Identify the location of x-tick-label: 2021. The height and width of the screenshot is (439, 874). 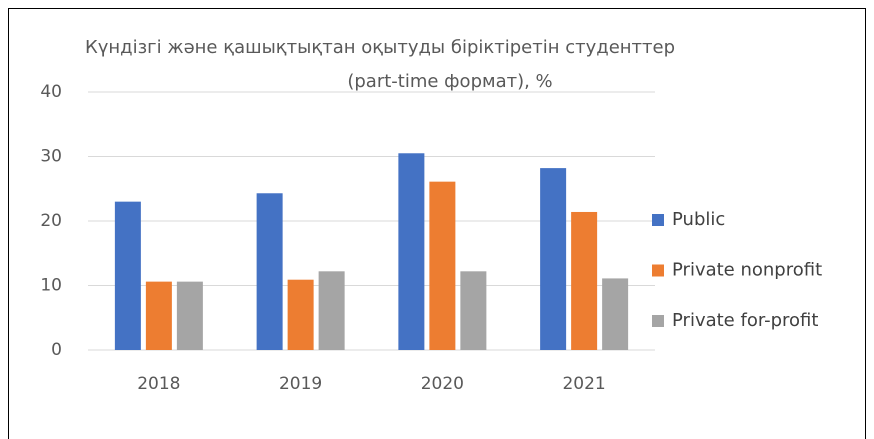
(583, 384).